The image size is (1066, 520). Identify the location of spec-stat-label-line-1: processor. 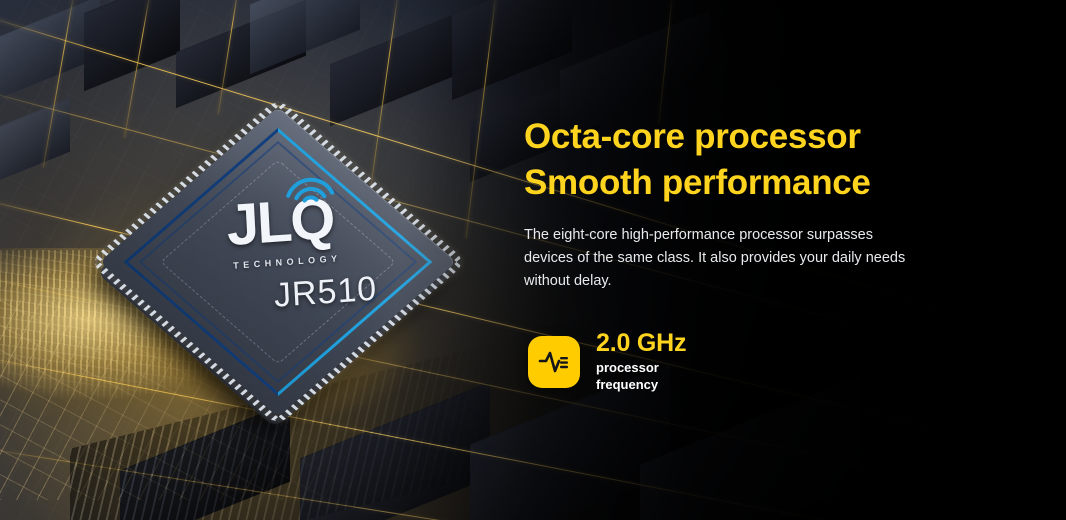
(627, 368).